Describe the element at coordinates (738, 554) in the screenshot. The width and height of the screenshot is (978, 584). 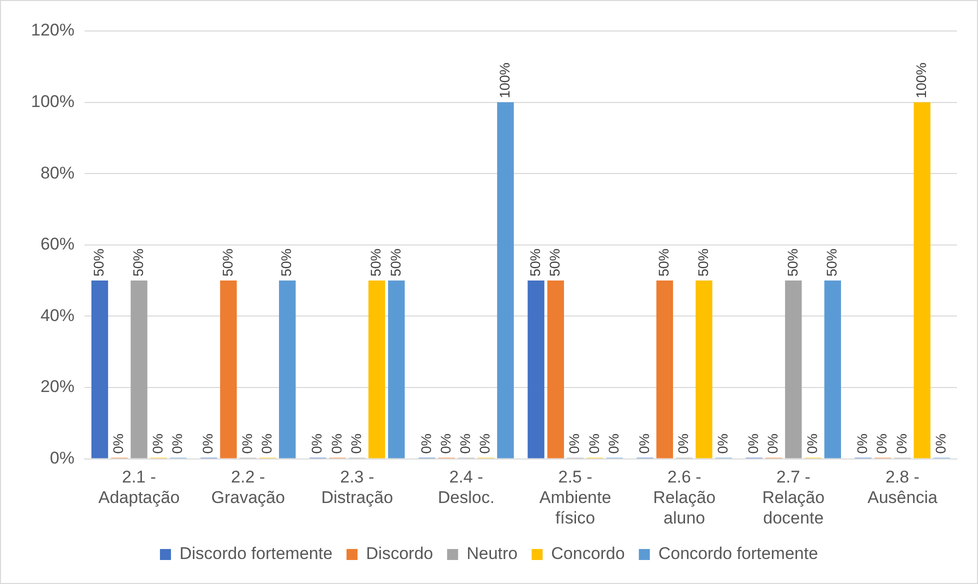
I see `legend-label: Concordo fortemente` at that location.